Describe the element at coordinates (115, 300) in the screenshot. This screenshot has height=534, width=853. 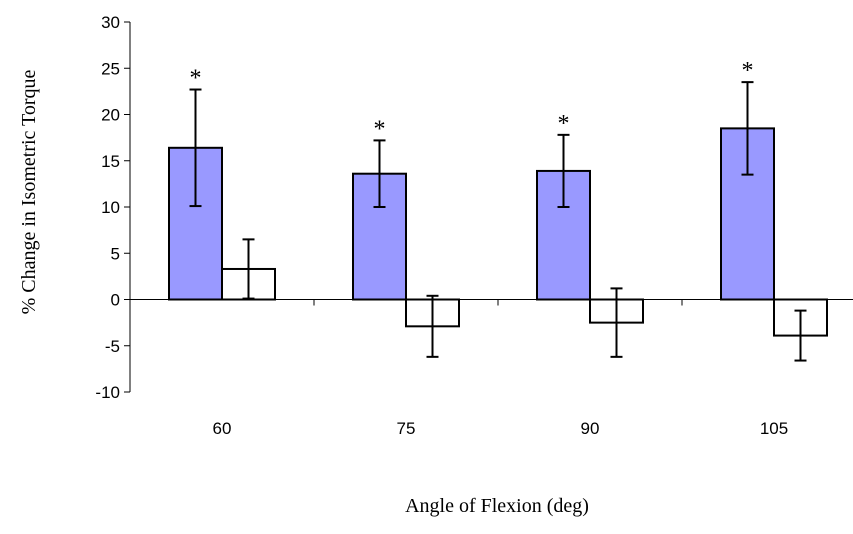
I see `y-tick-label: 0` at that location.